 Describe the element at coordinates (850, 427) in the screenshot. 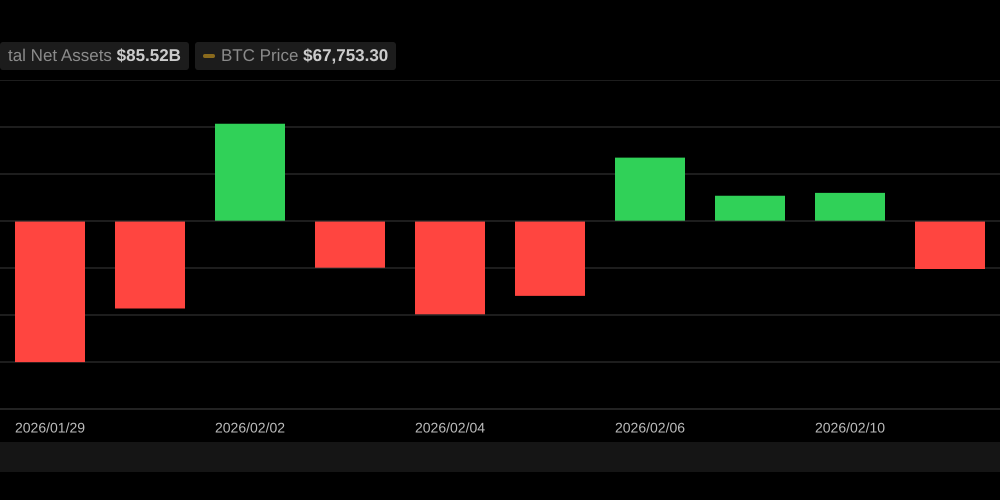

I see `x-tick-label: 2026/02/10` at that location.